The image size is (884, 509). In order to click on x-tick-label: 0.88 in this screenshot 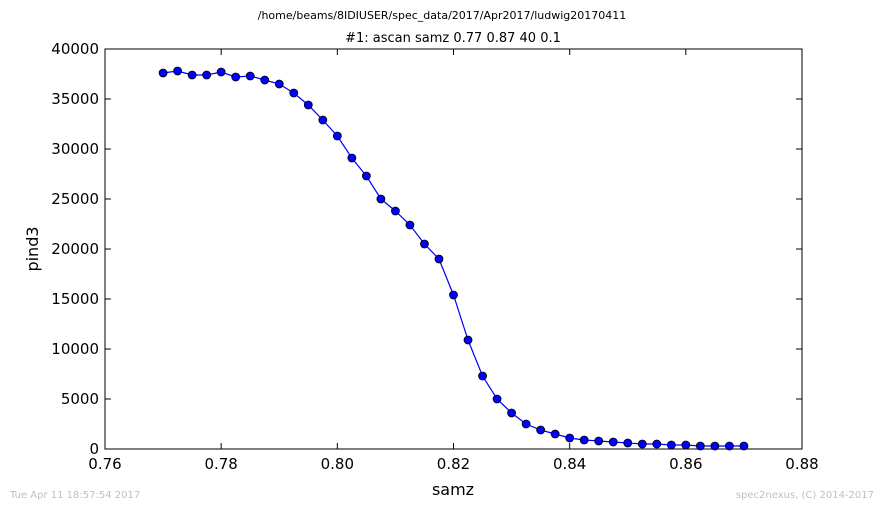, I will do `click(801, 464)`.